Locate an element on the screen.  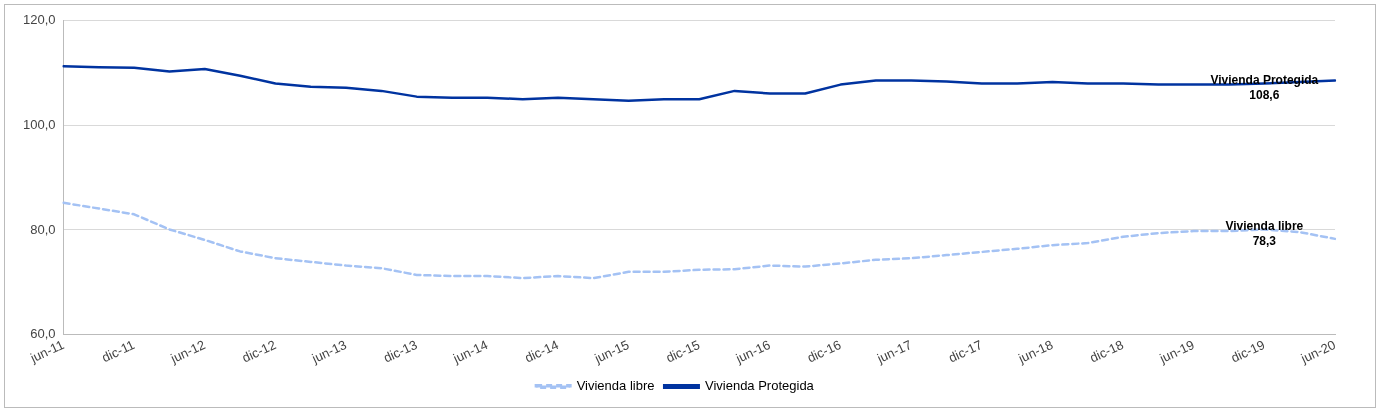
x-tick-label: dic-16 is located at coordinates (824, 351).